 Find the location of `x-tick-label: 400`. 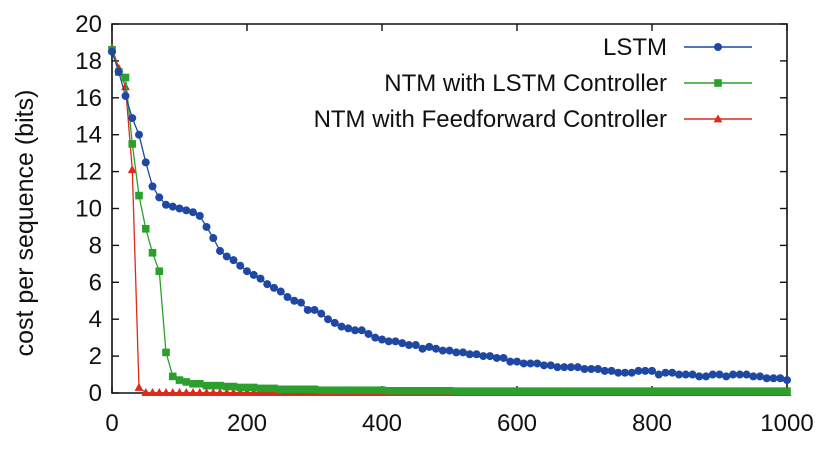

x-tick-label: 400 is located at coordinates (382, 423).